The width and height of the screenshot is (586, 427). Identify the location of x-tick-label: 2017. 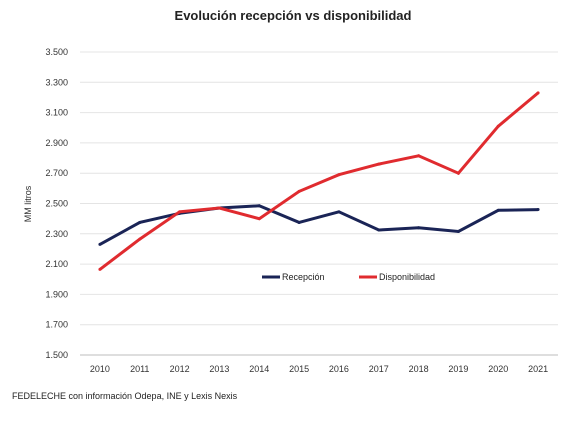
(379, 369).